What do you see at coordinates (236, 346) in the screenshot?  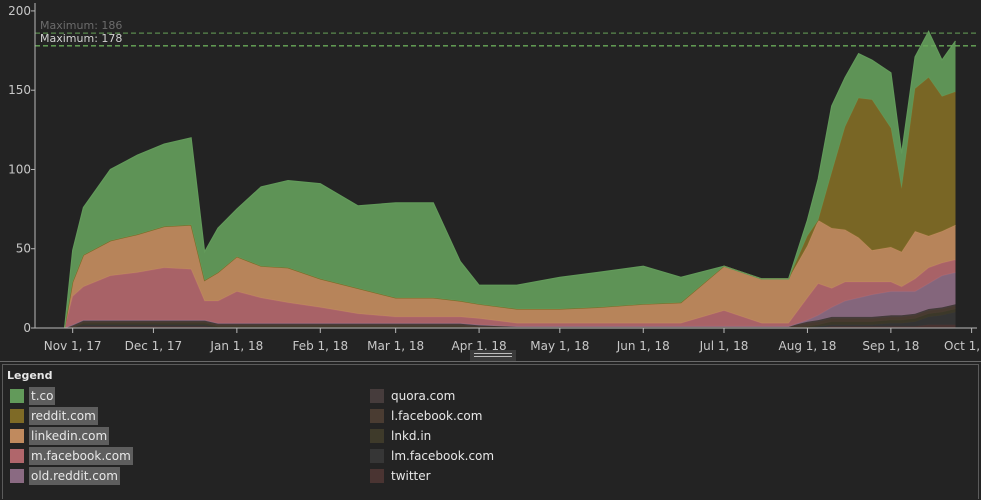 I see `x-tick-label: Jan 1, 18` at bounding box center [236, 346].